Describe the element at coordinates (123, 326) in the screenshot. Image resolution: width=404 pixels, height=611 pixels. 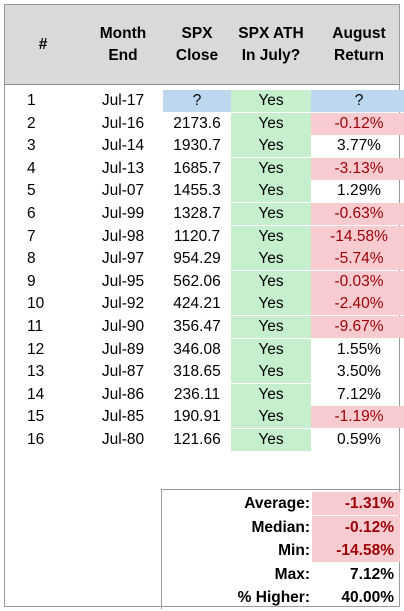
I see `month-end-cell: Jul-90` at that location.